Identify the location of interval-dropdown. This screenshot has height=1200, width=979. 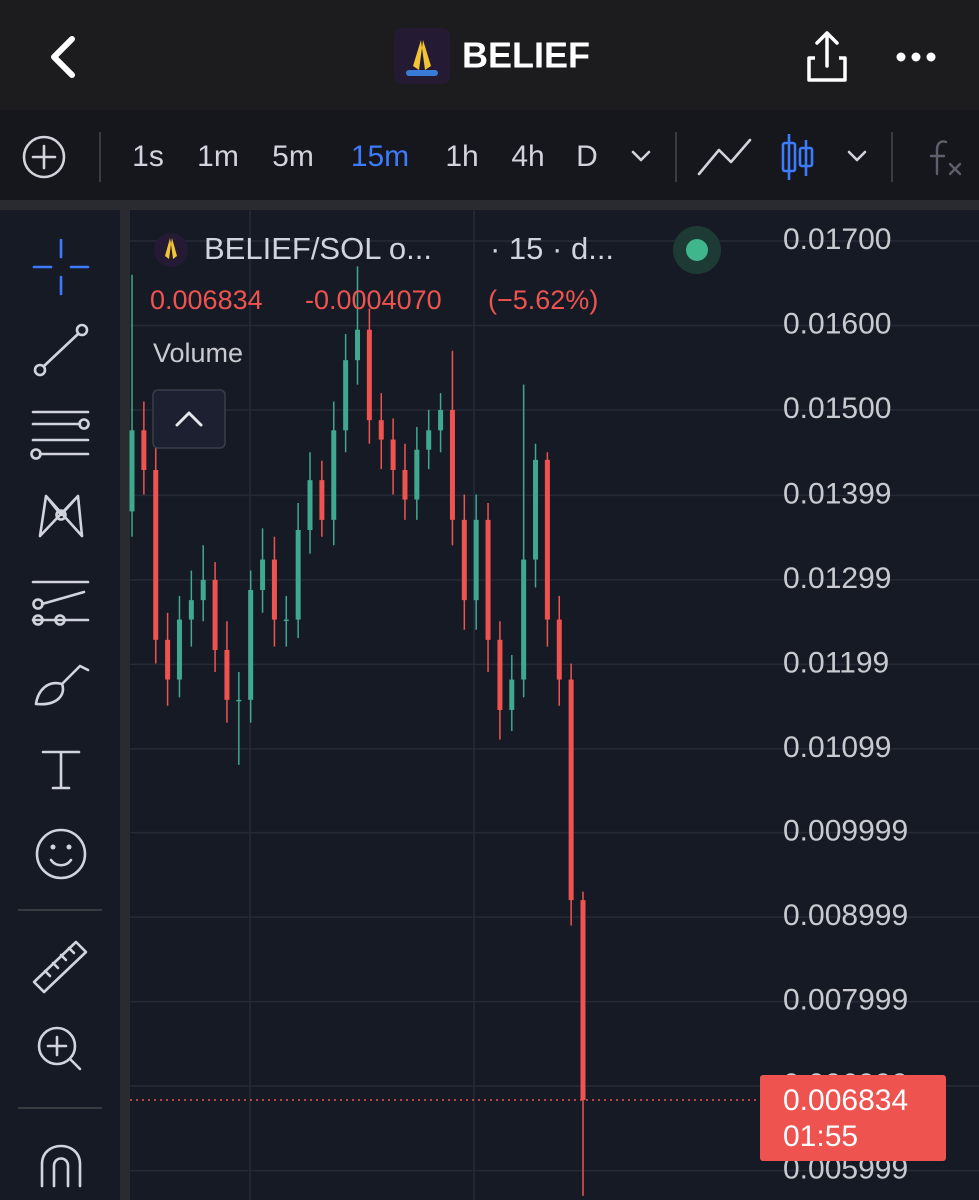
(641, 156).